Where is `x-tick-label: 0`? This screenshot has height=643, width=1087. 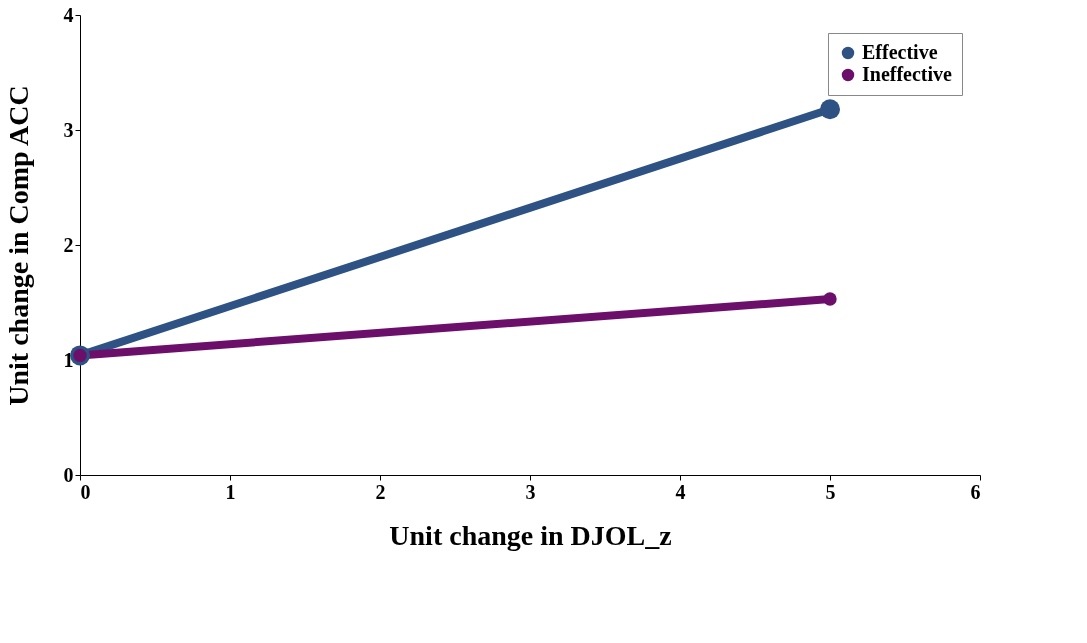
x-tick-label: 0 is located at coordinates (85, 491).